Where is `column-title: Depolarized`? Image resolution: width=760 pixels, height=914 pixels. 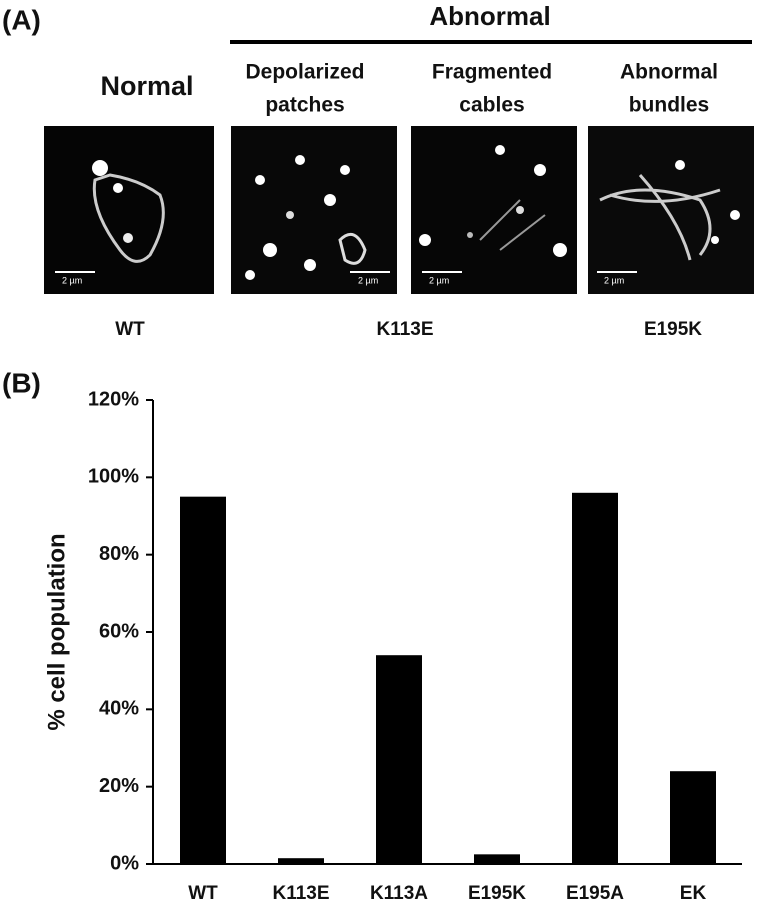 column-title: Depolarized is located at coordinates (304, 72).